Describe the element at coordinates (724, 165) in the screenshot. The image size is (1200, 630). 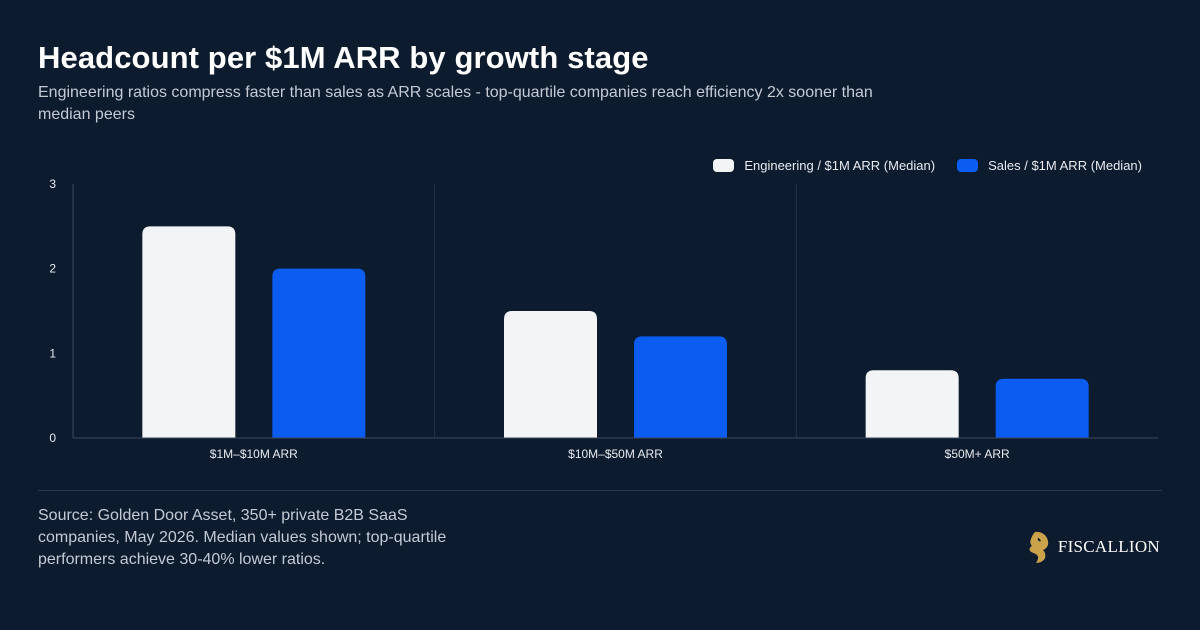
I see `legend-swatch-engineering` at that location.